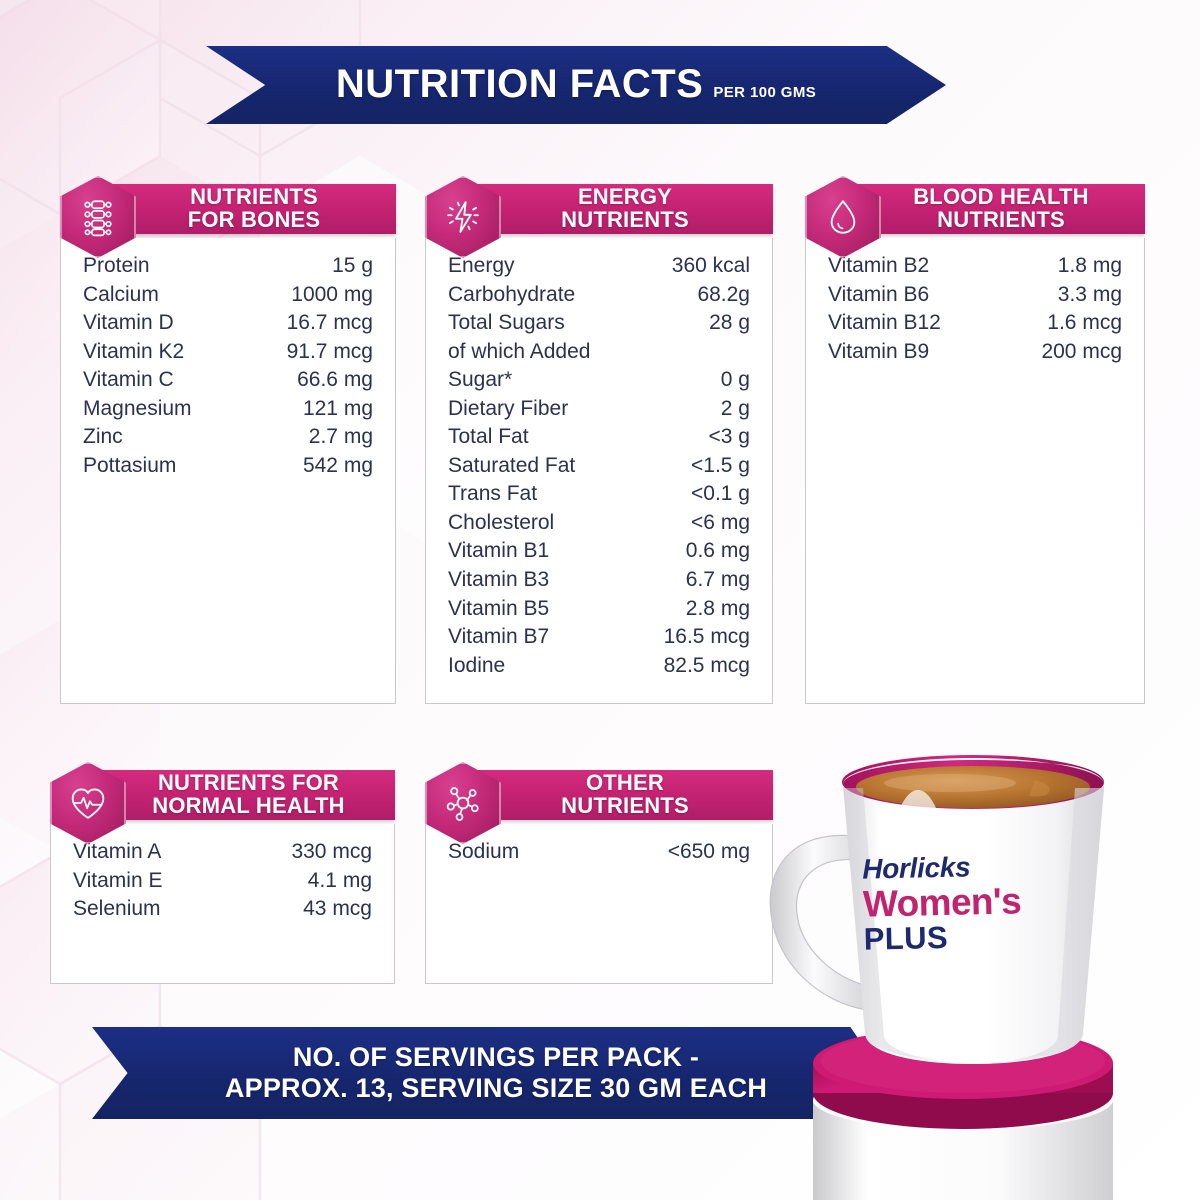 The width and height of the screenshot is (1200, 1200). What do you see at coordinates (879, 351) in the screenshot?
I see `nutrient-name: Vitamin B9` at bounding box center [879, 351].